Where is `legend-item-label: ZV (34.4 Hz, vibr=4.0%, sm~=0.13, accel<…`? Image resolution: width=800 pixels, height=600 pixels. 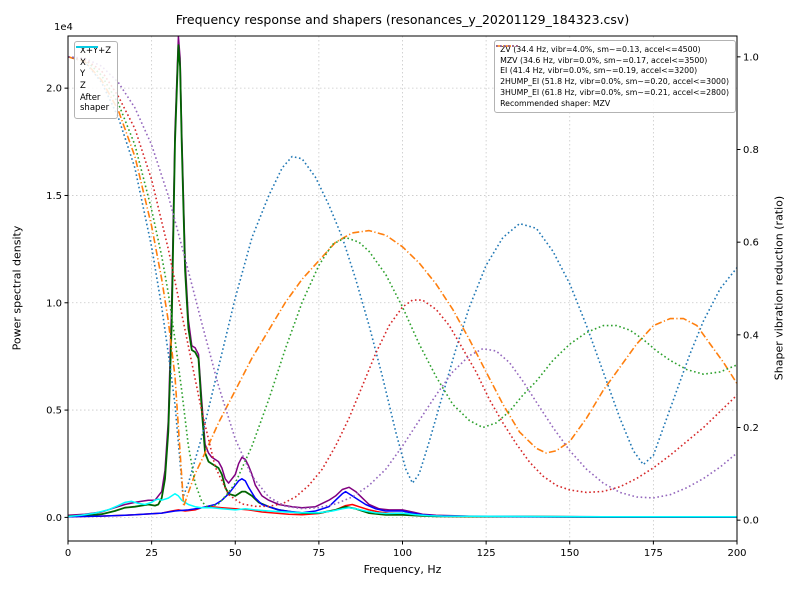 legend-item-label: ZV (34.4 Hz, vibr=4.0%, sm~=0.13, accel<… is located at coordinates (600, 49).